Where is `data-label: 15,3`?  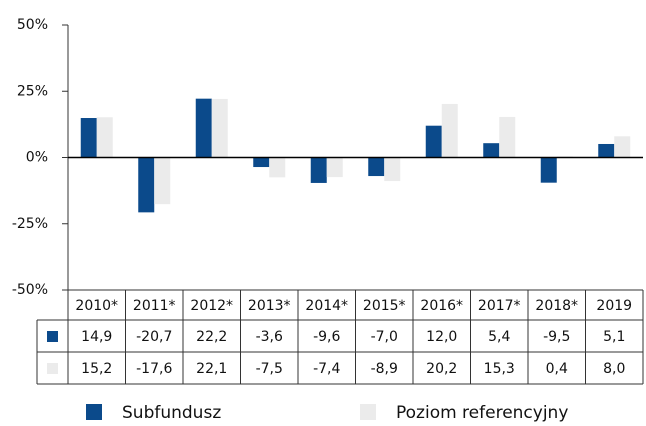 data-label: 15,3 is located at coordinates (499, 369).